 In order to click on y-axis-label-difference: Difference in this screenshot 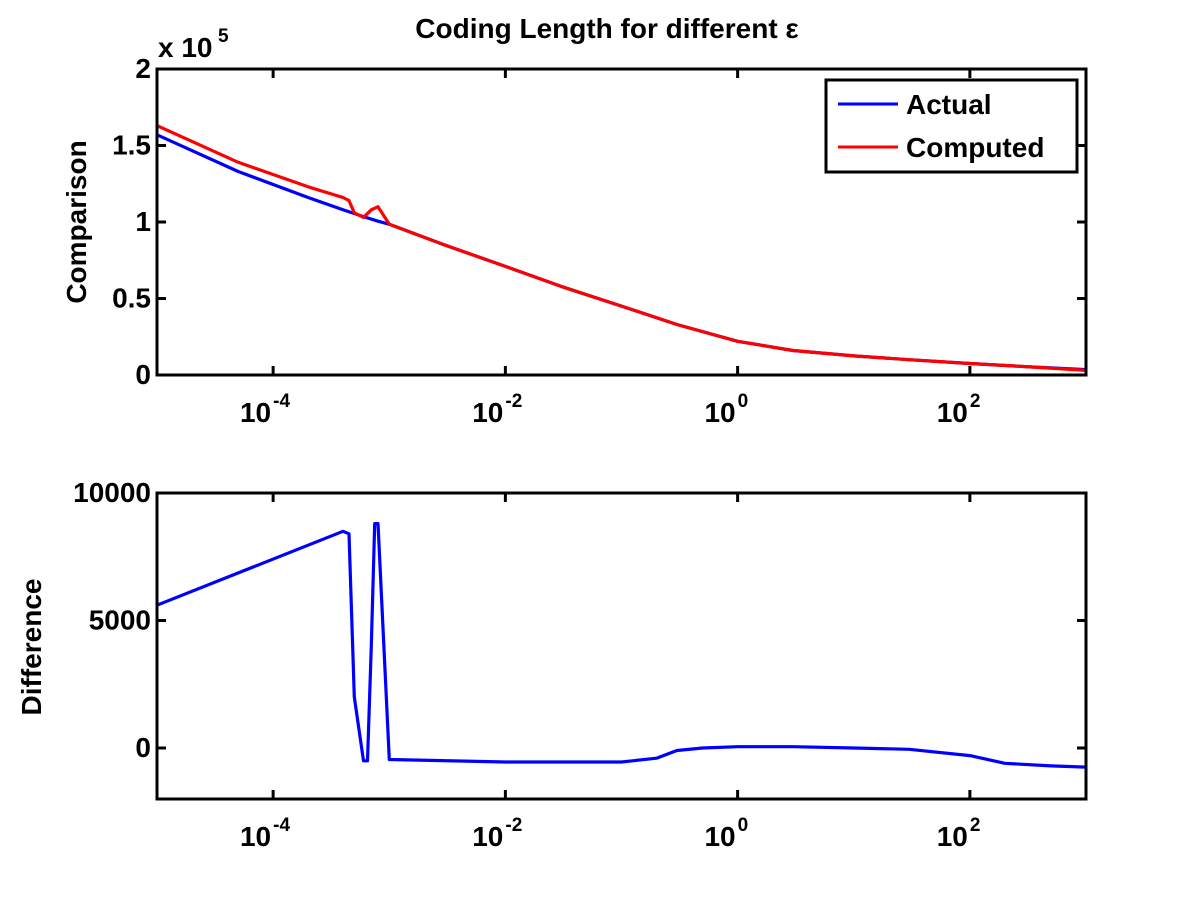, I will do `click(31, 647)`.